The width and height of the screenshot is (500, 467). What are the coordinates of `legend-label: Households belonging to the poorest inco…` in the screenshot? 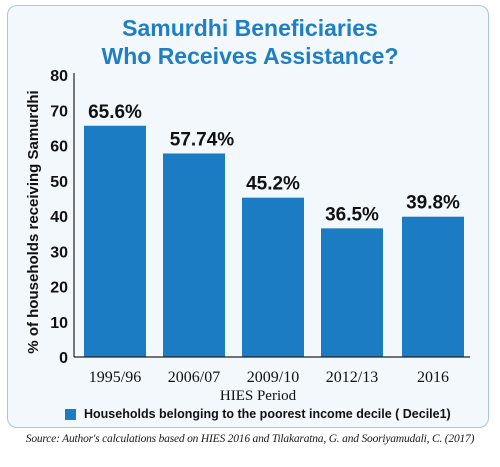 It's located at (267, 414).